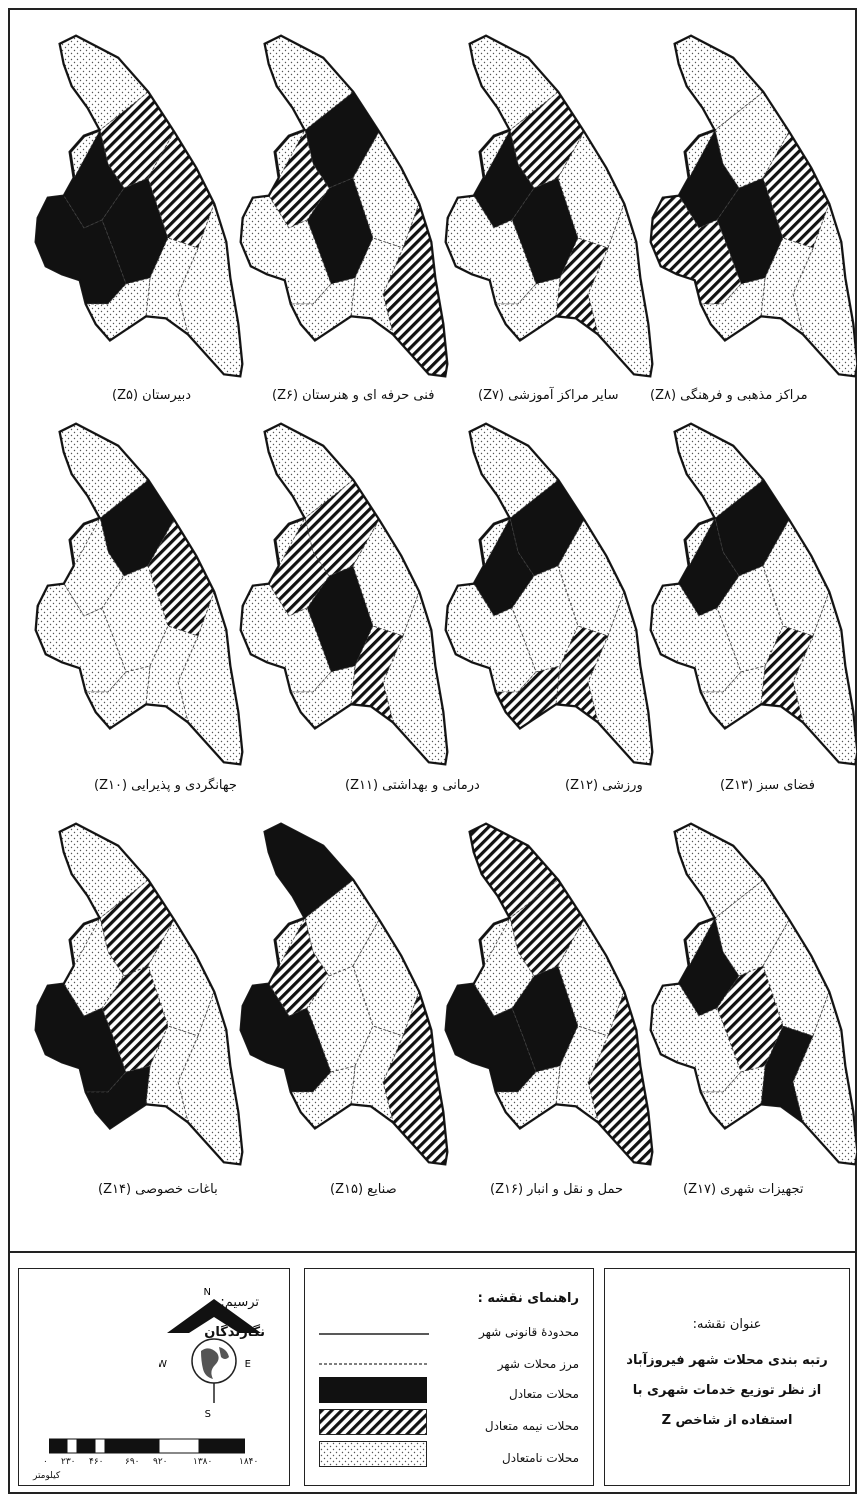 The image size is (865, 1502). Describe the element at coordinates (208, 1414) in the screenshot. I see `compass-s-label: S` at that location.